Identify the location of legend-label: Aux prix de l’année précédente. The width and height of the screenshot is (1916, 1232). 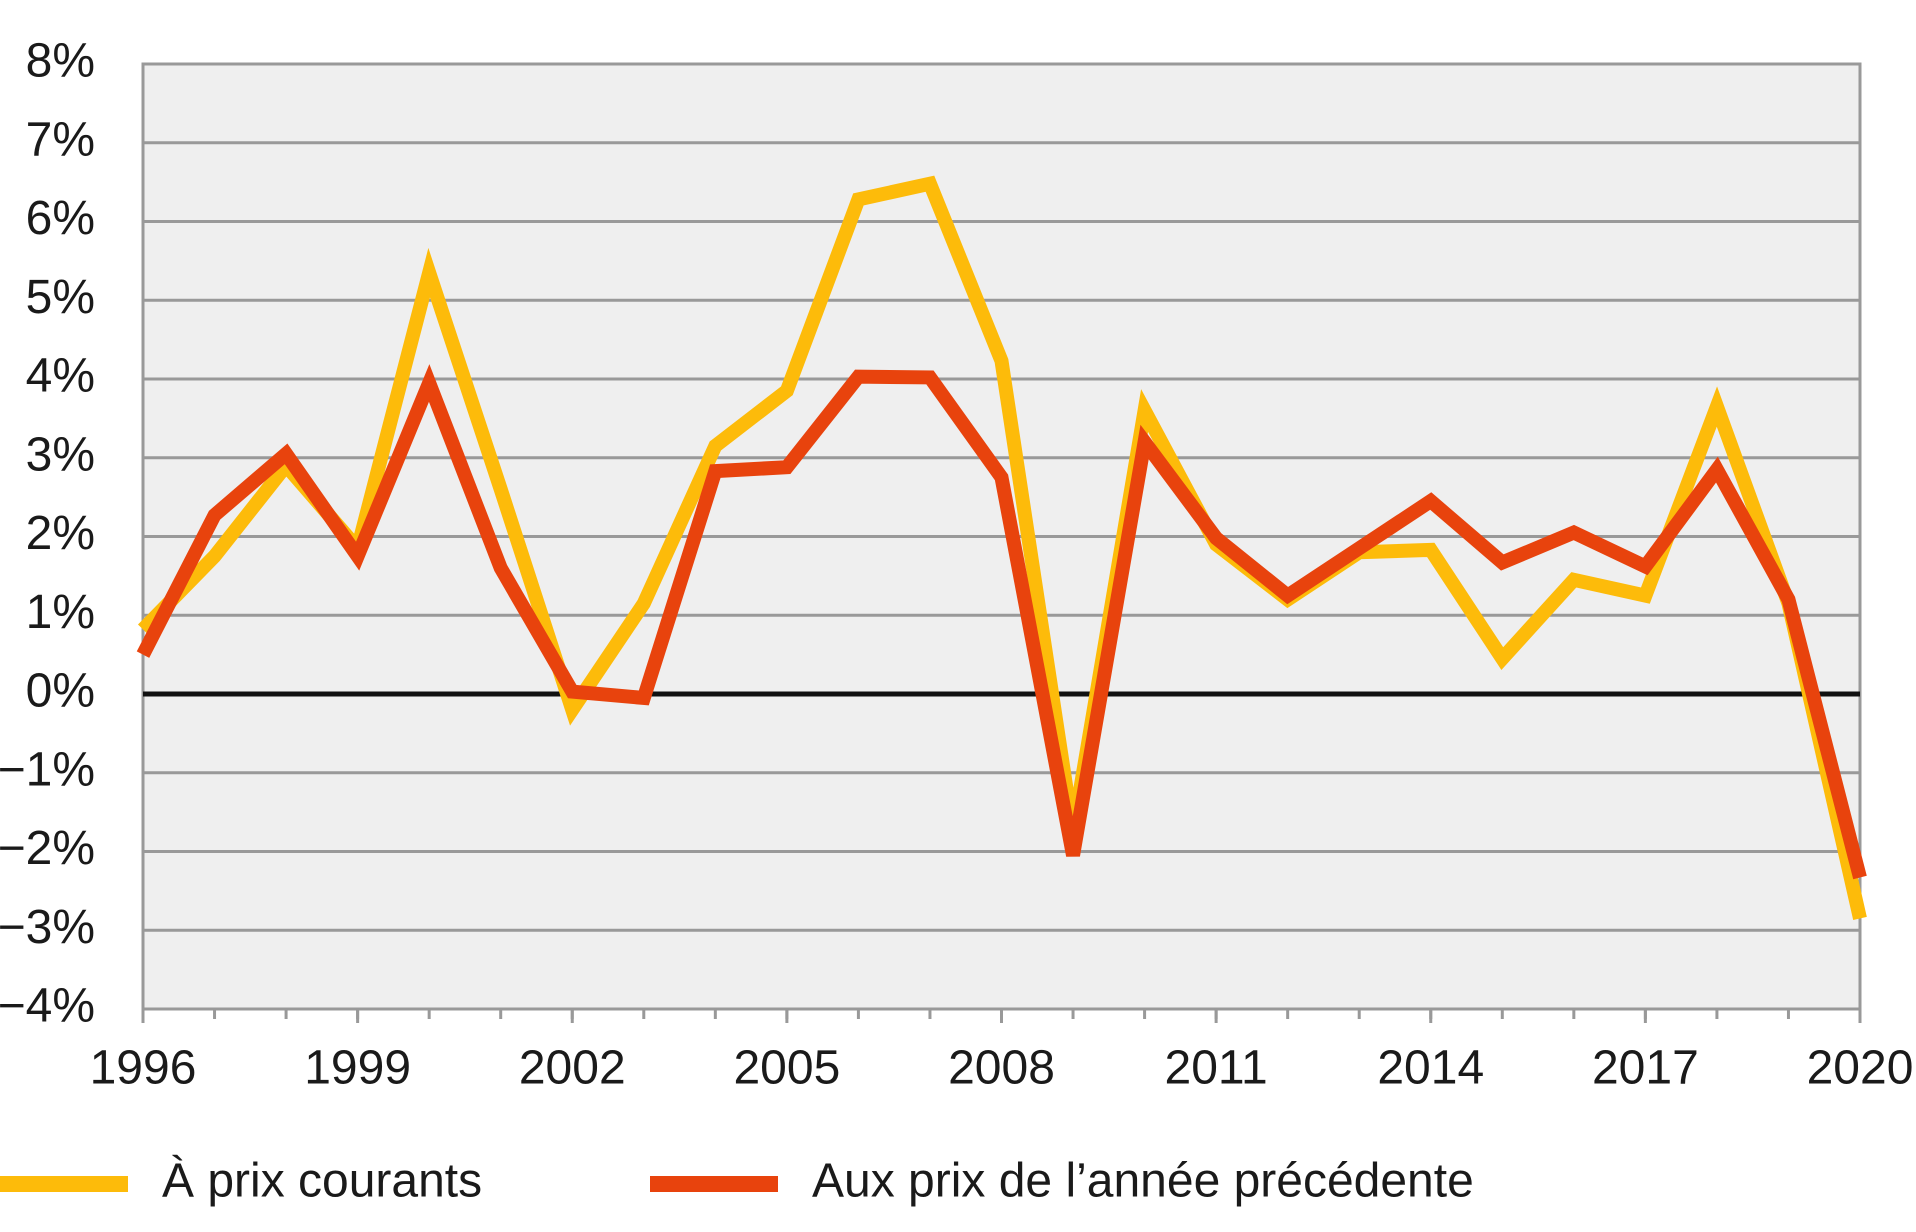
(1143, 1181).